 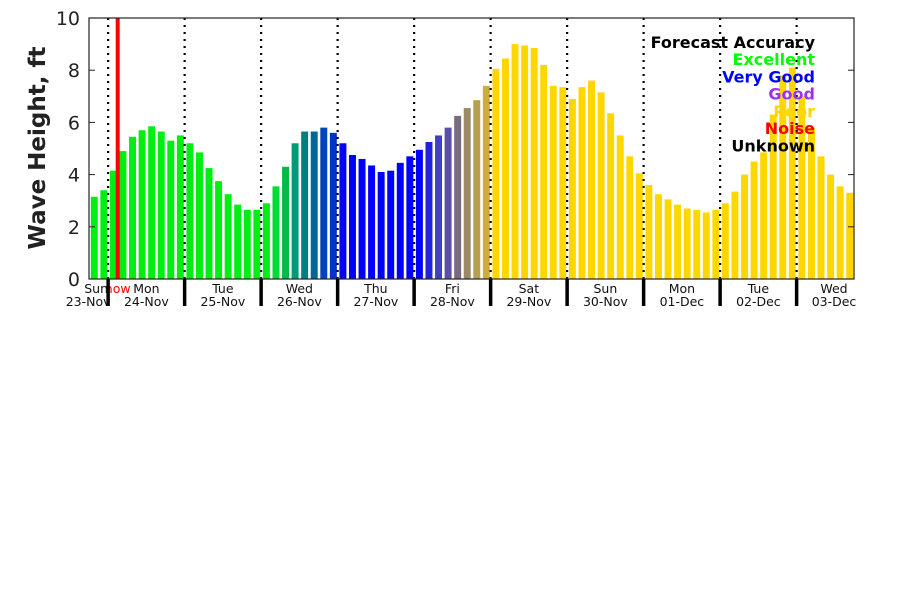 What do you see at coordinates (74, 176) in the screenshot?
I see `y-tick-label: 4` at bounding box center [74, 176].